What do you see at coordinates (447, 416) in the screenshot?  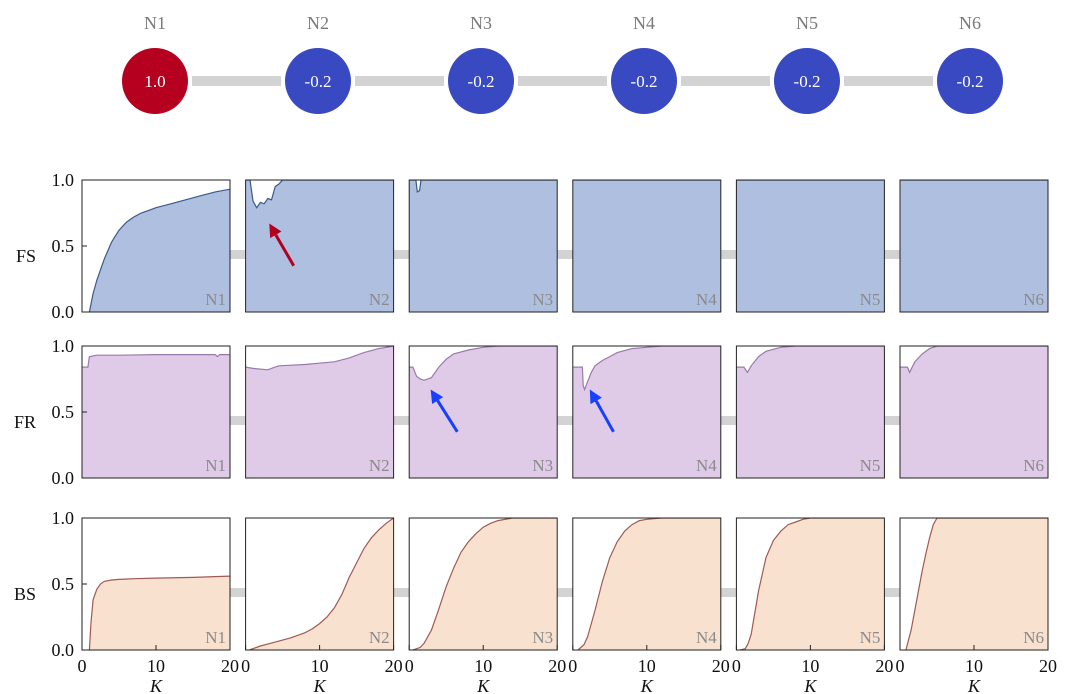 I see `arrow-shaft` at bounding box center [447, 416].